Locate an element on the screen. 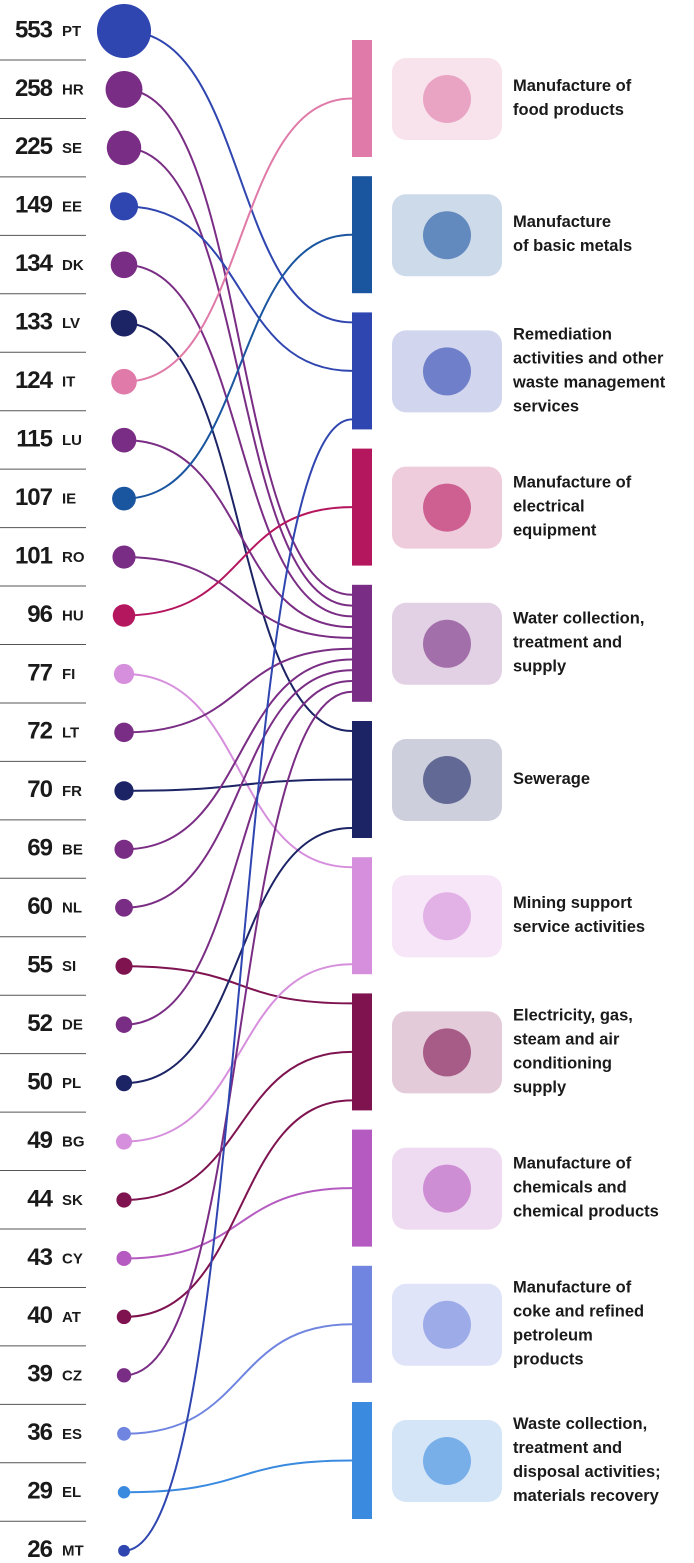 This screenshot has height=1563, width=694. sector-label: petroleum is located at coordinates (553, 1336).